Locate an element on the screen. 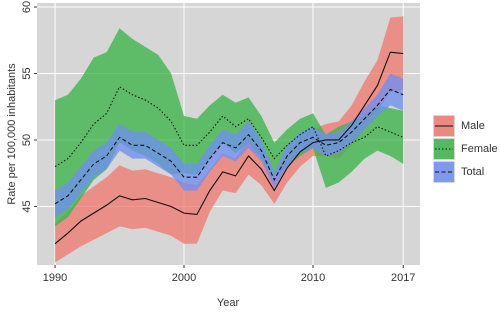 This screenshot has width=500, height=315. x-tick-label: 2000 is located at coordinates (184, 278).